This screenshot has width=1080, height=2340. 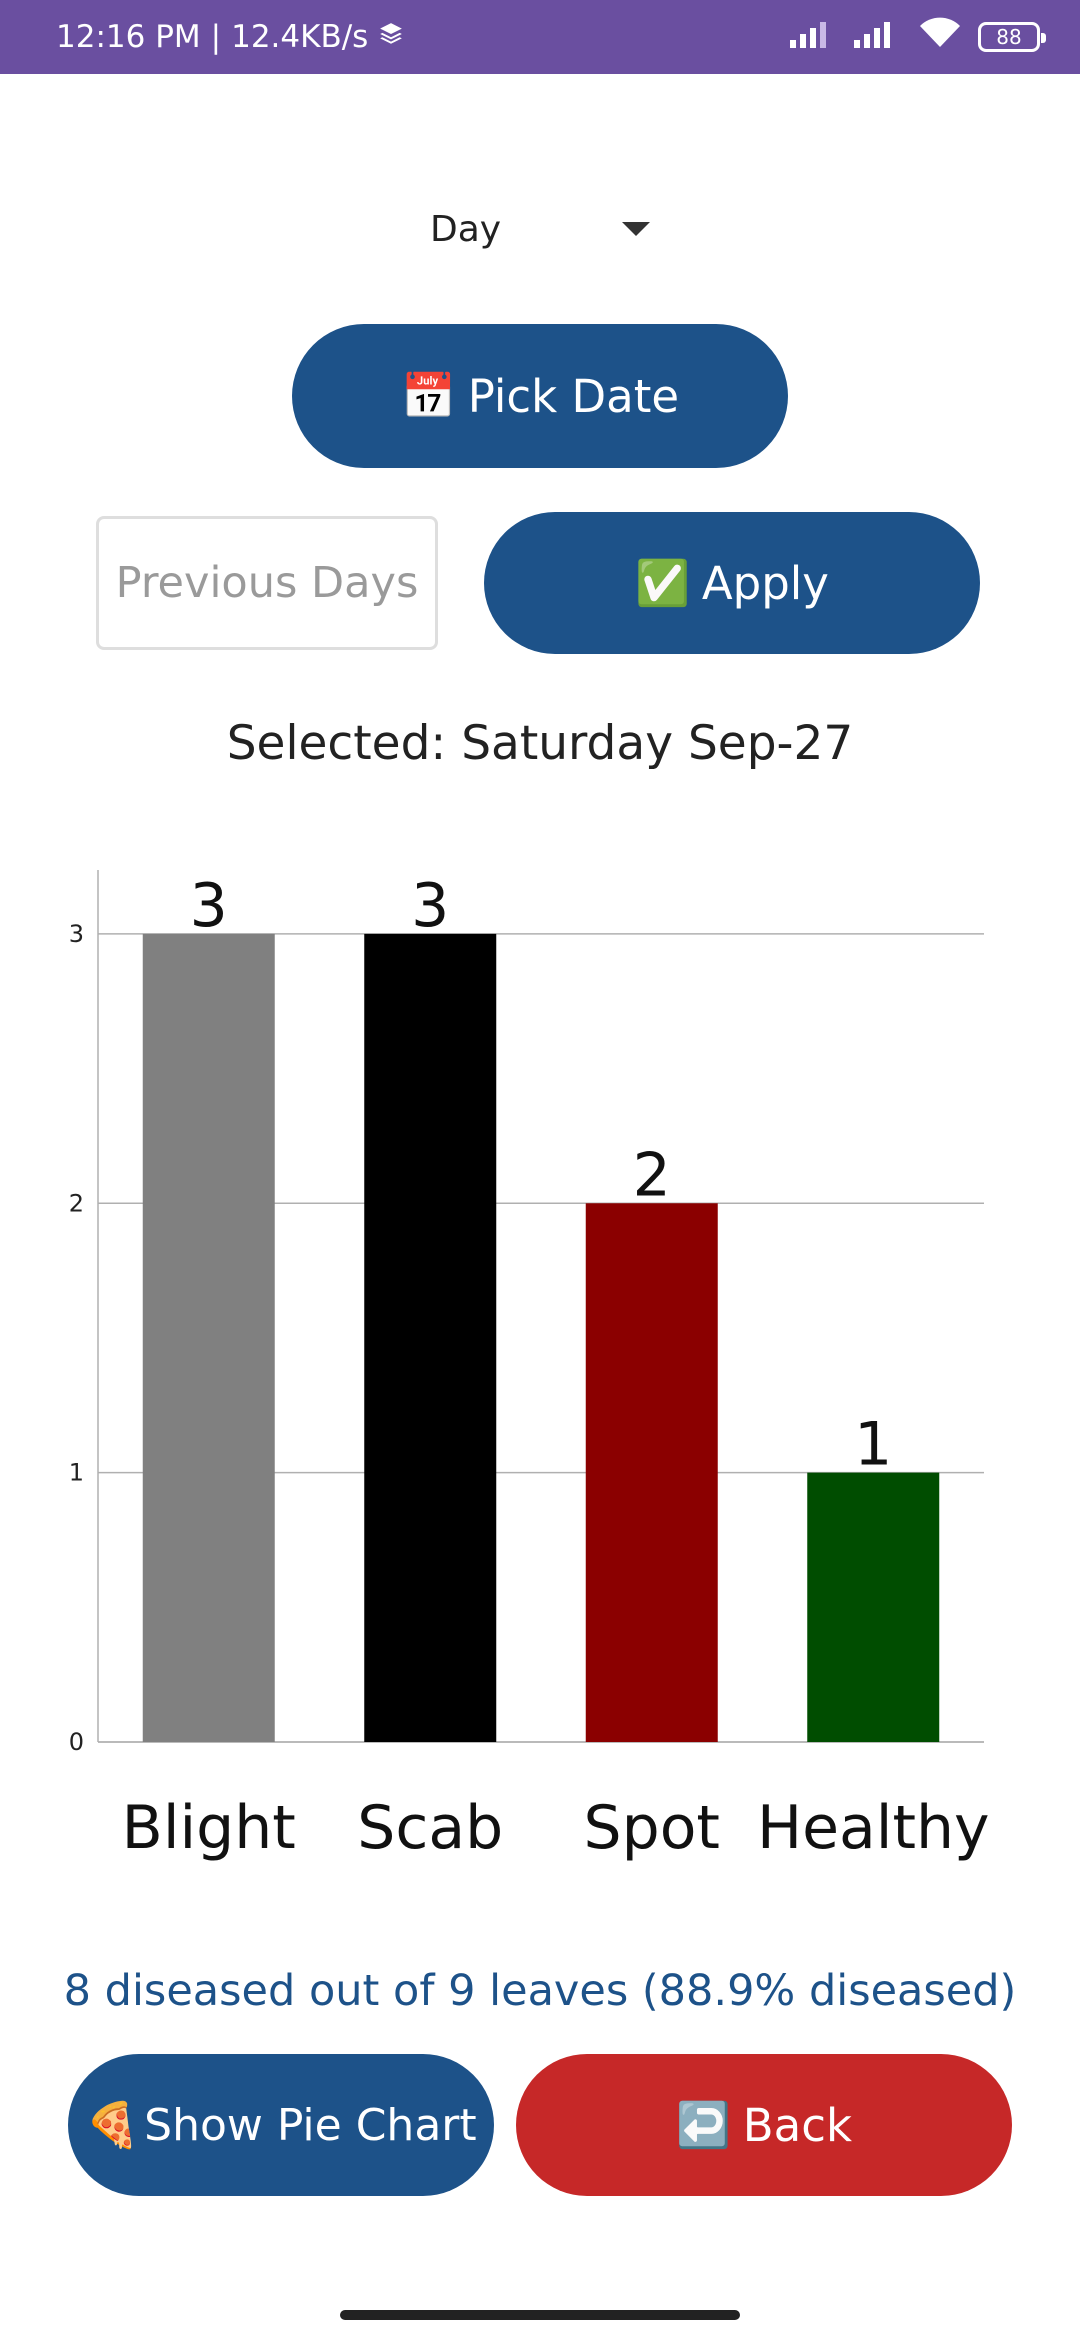 What do you see at coordinates (76, 1203) in the screenshot?
I see `y-tick-label: 2` at bounding box center [76, 1203].